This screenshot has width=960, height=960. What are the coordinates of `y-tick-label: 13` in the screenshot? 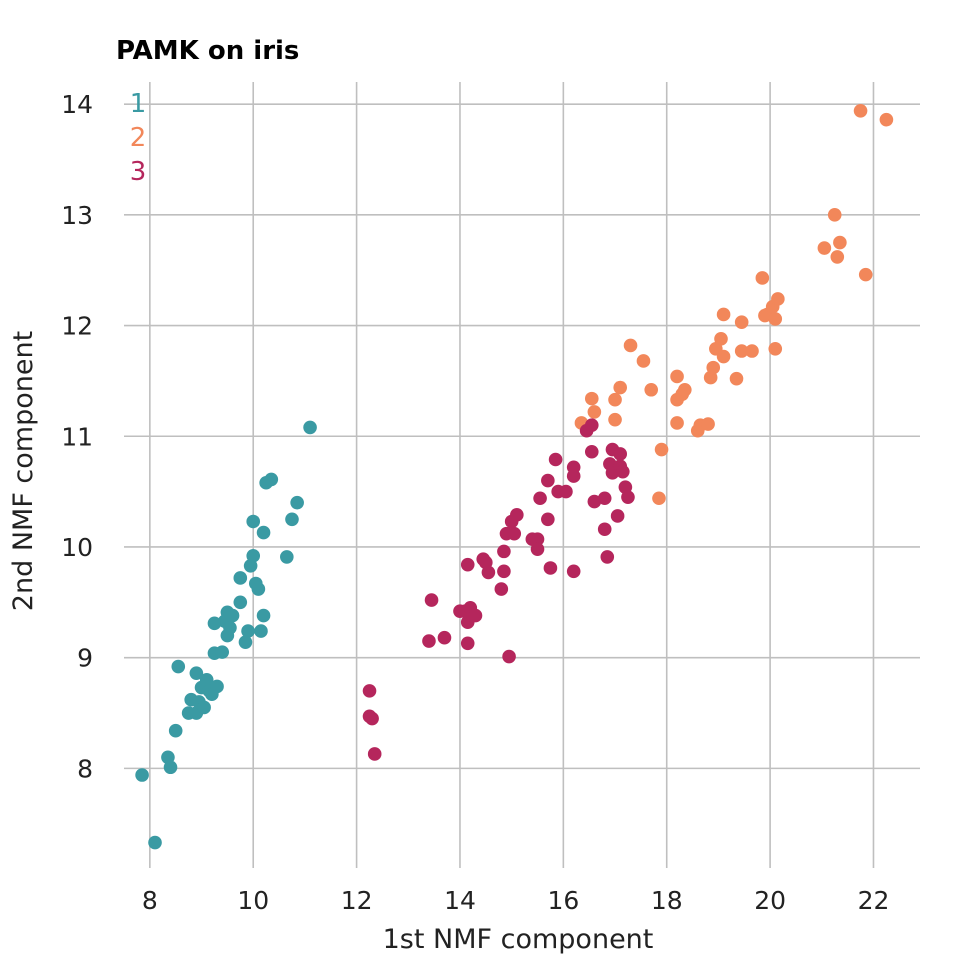 It's located at (77, 215).